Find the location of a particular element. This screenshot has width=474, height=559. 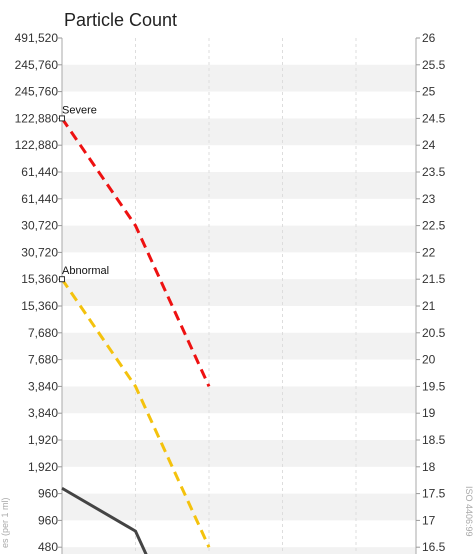

right-tick-label: 24.5 is located at coordinates (434, 118).